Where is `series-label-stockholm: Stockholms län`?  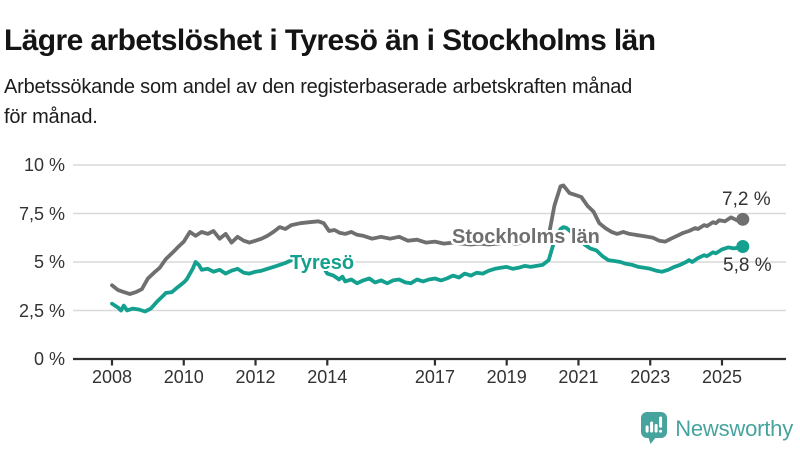 series-label-stockholm: Stockholms län is located at coordinates (526, 237).